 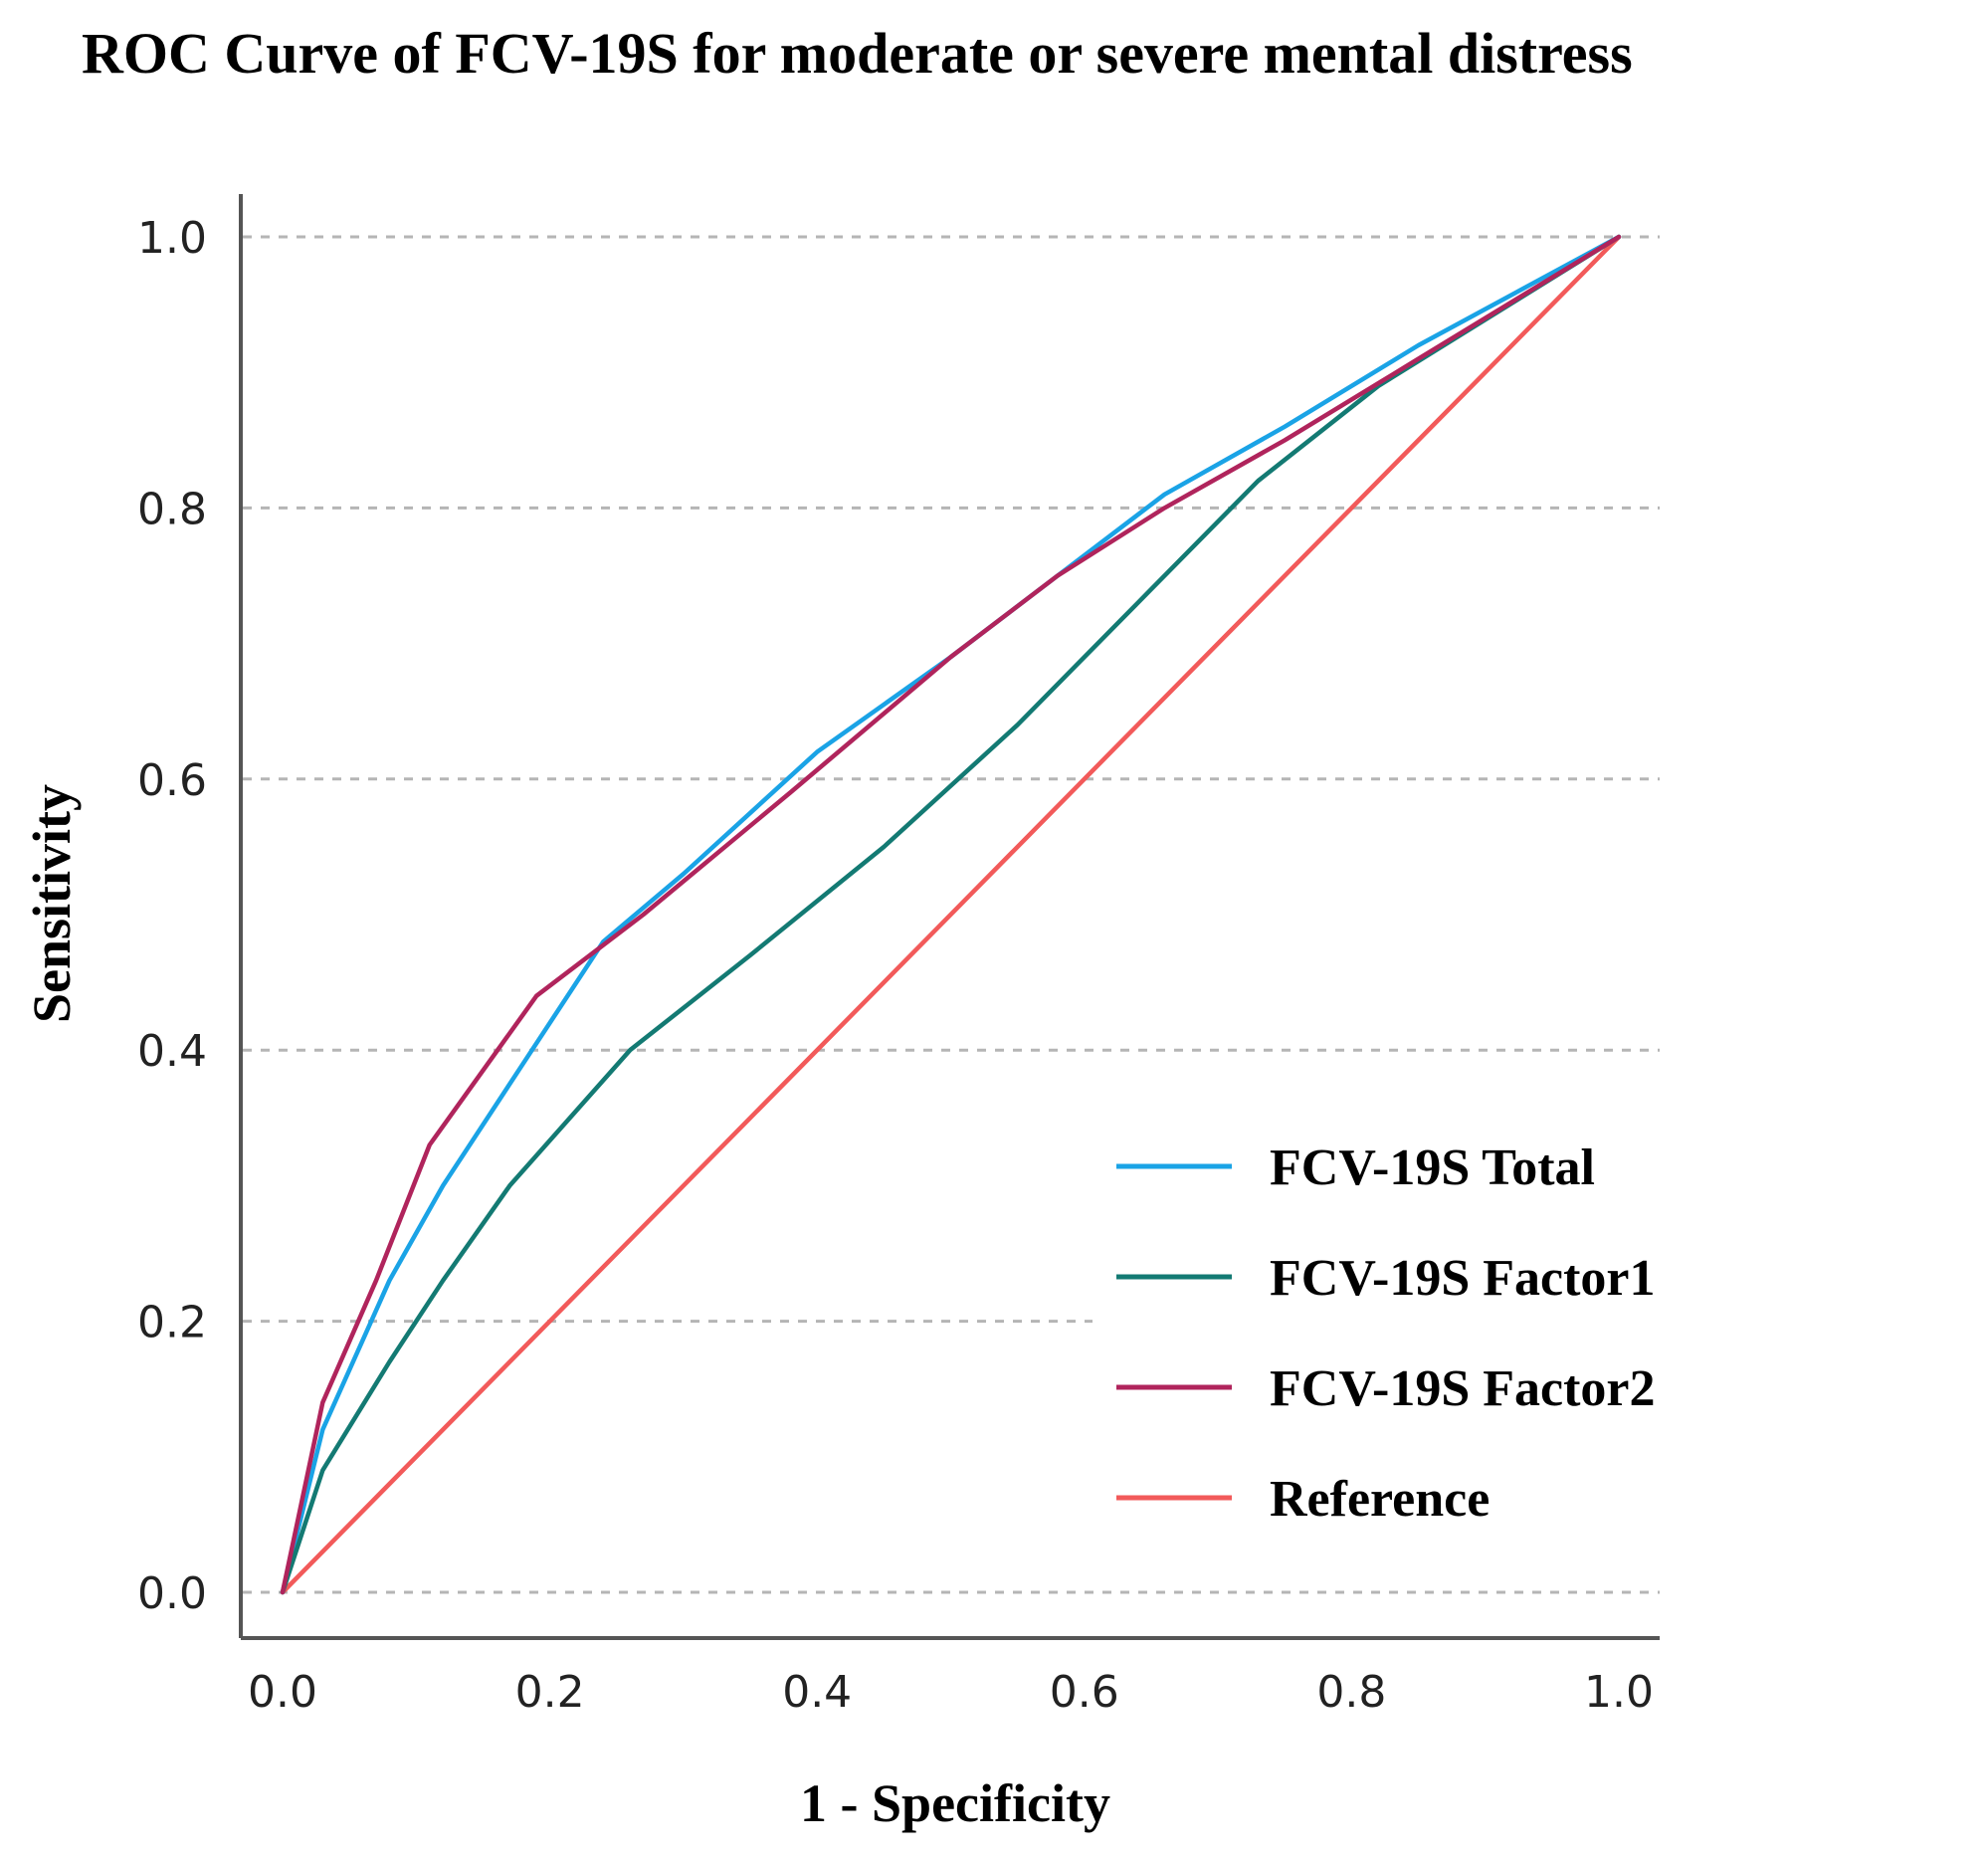 What do you see at coordinates (172, 780) in the screenshot?
I see `y-tick-label: 0.6` at bounding box center [172, 780].